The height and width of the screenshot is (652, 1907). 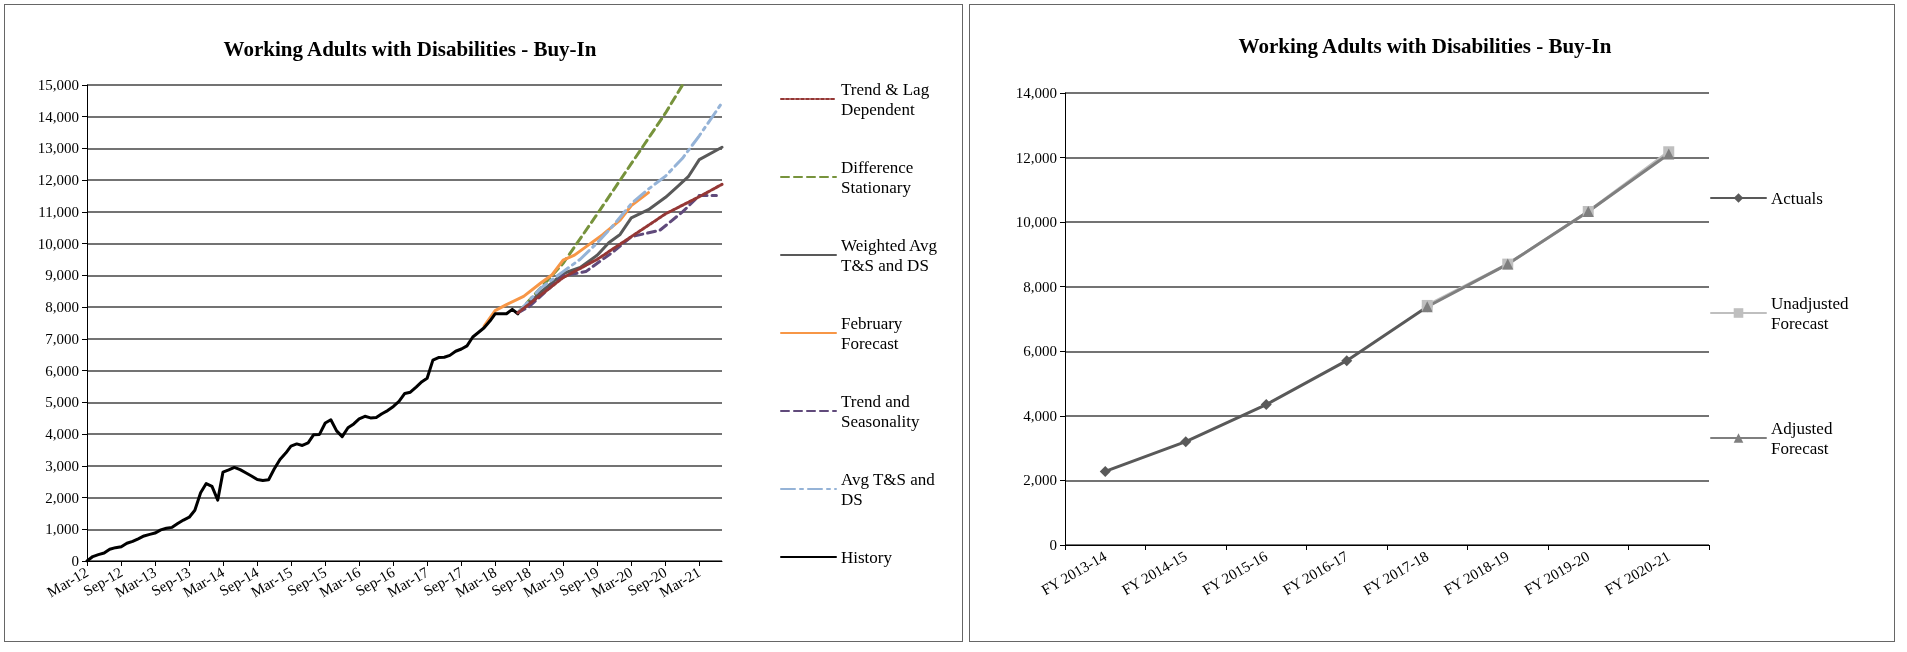 What do you see at coordinates (880, 411) in the screenshot?
I see `legend-label: Trend and Seasonality` at bounding box center [880, 411].